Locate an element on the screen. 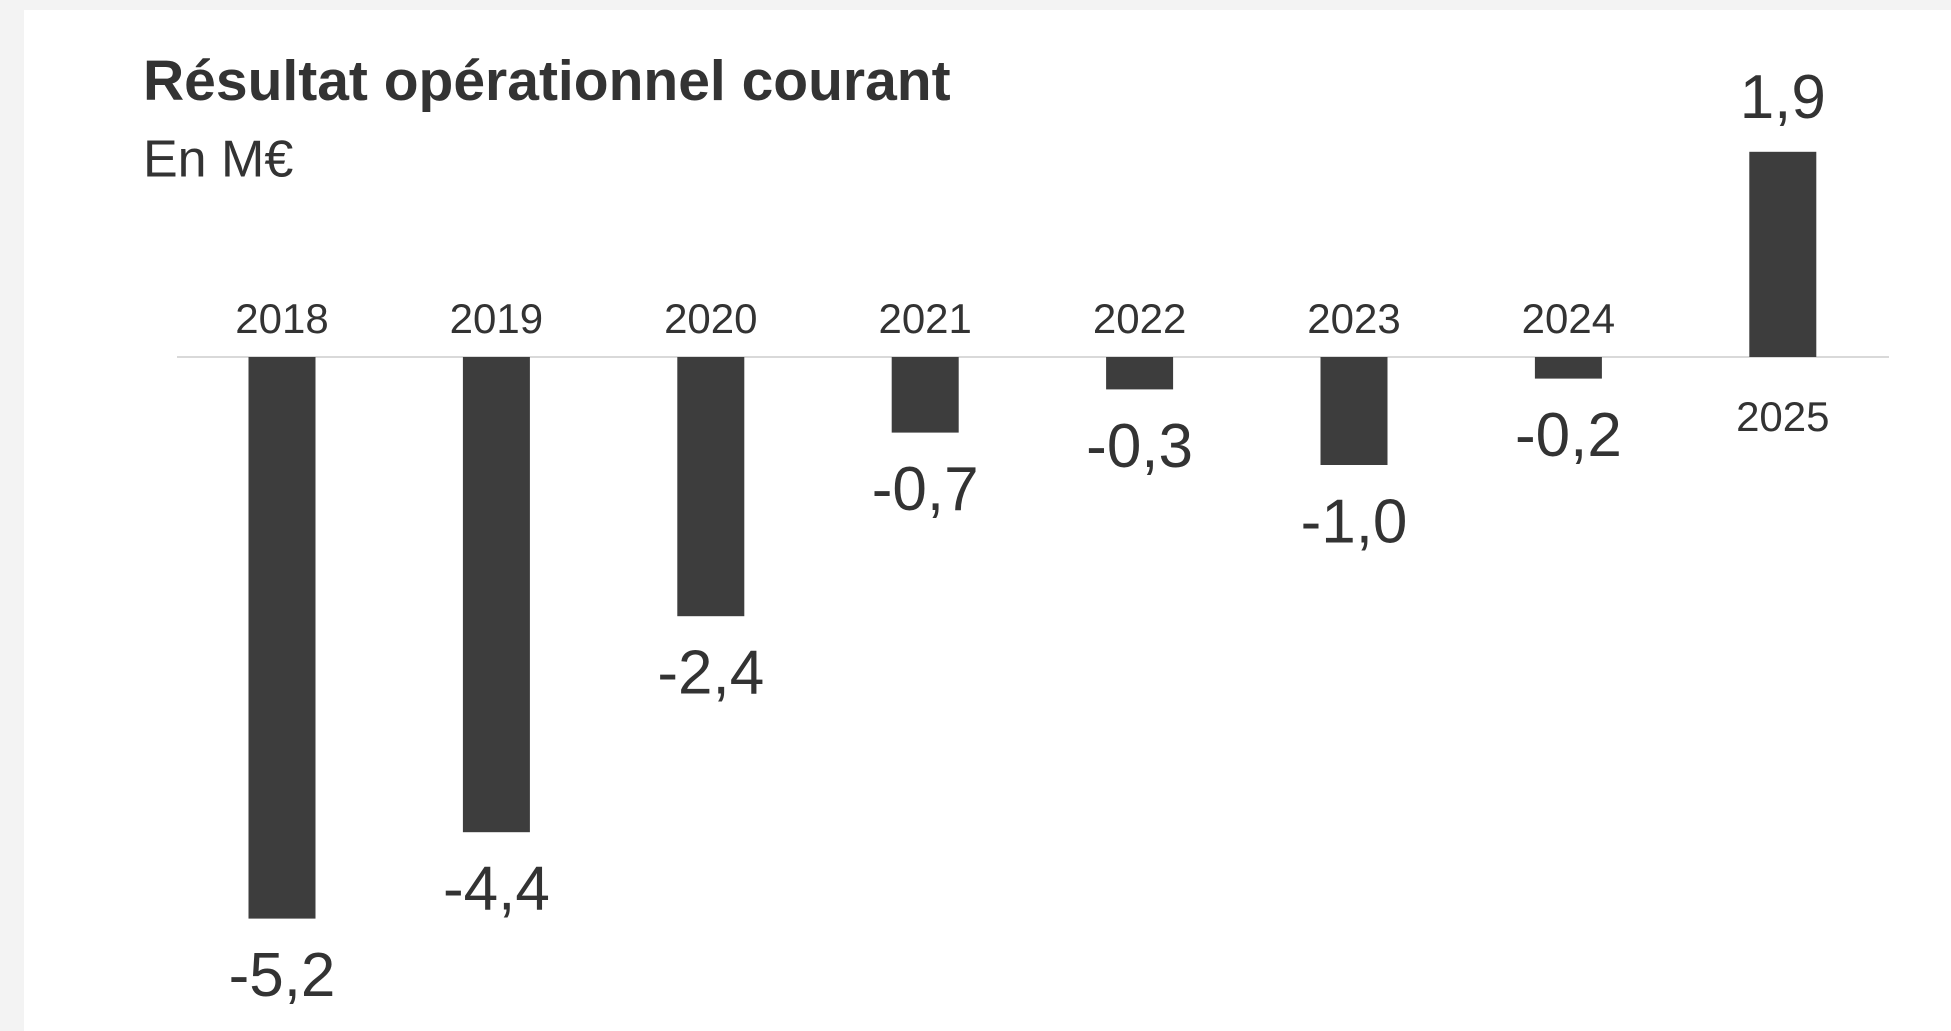 This screenshot has width=1951, height=1031. value-label: -2,4 is located at coordinates (710, 673).